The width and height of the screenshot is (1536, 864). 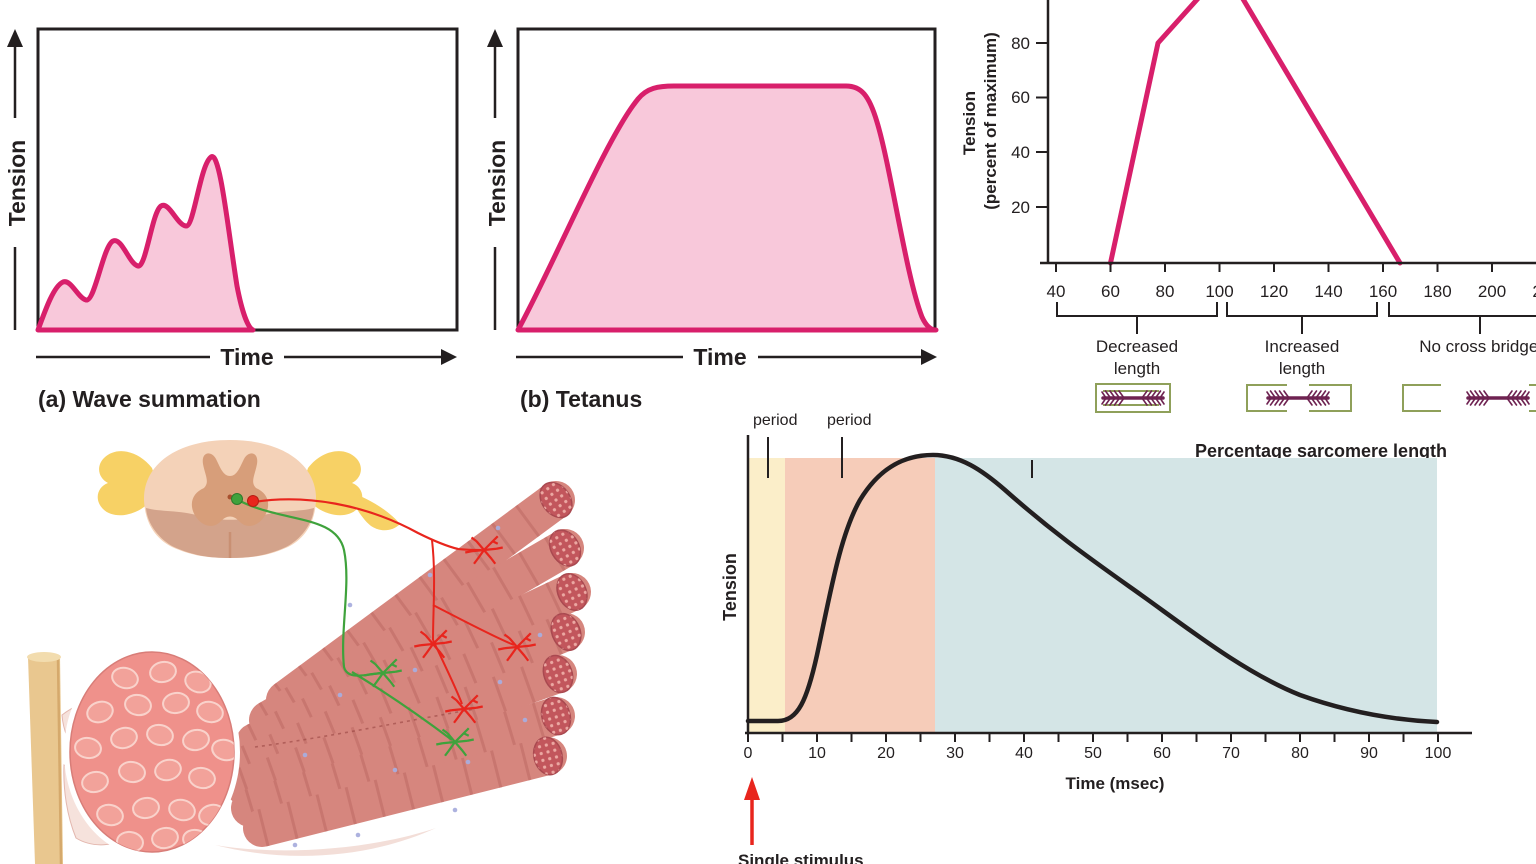 What do you see at coordinates (59, 760) in the screenshot?
I see `bone-shading` at bounding box center [59, 760].